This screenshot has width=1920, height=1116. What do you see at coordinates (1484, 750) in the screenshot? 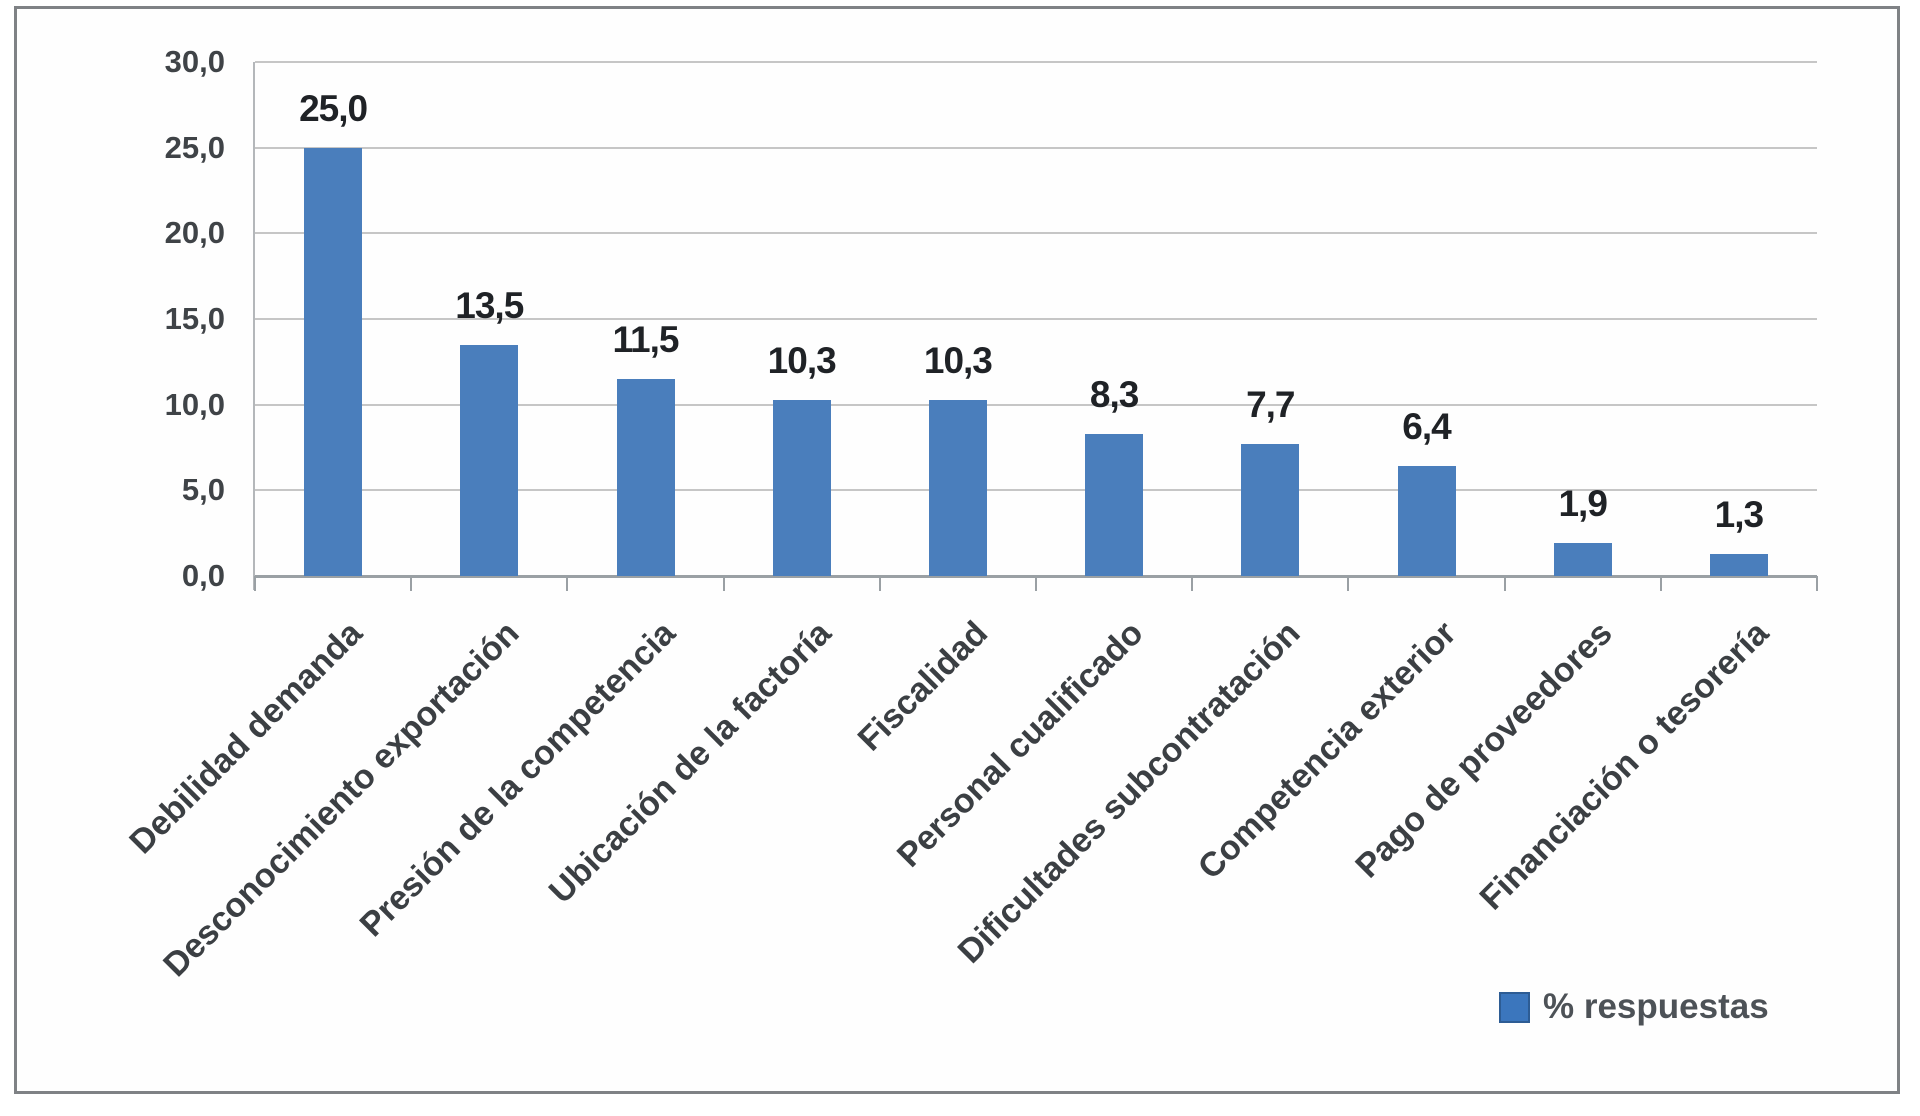
I see `x-axis-category-label: Pago de proveedores` at bounding box center [1484, 750].